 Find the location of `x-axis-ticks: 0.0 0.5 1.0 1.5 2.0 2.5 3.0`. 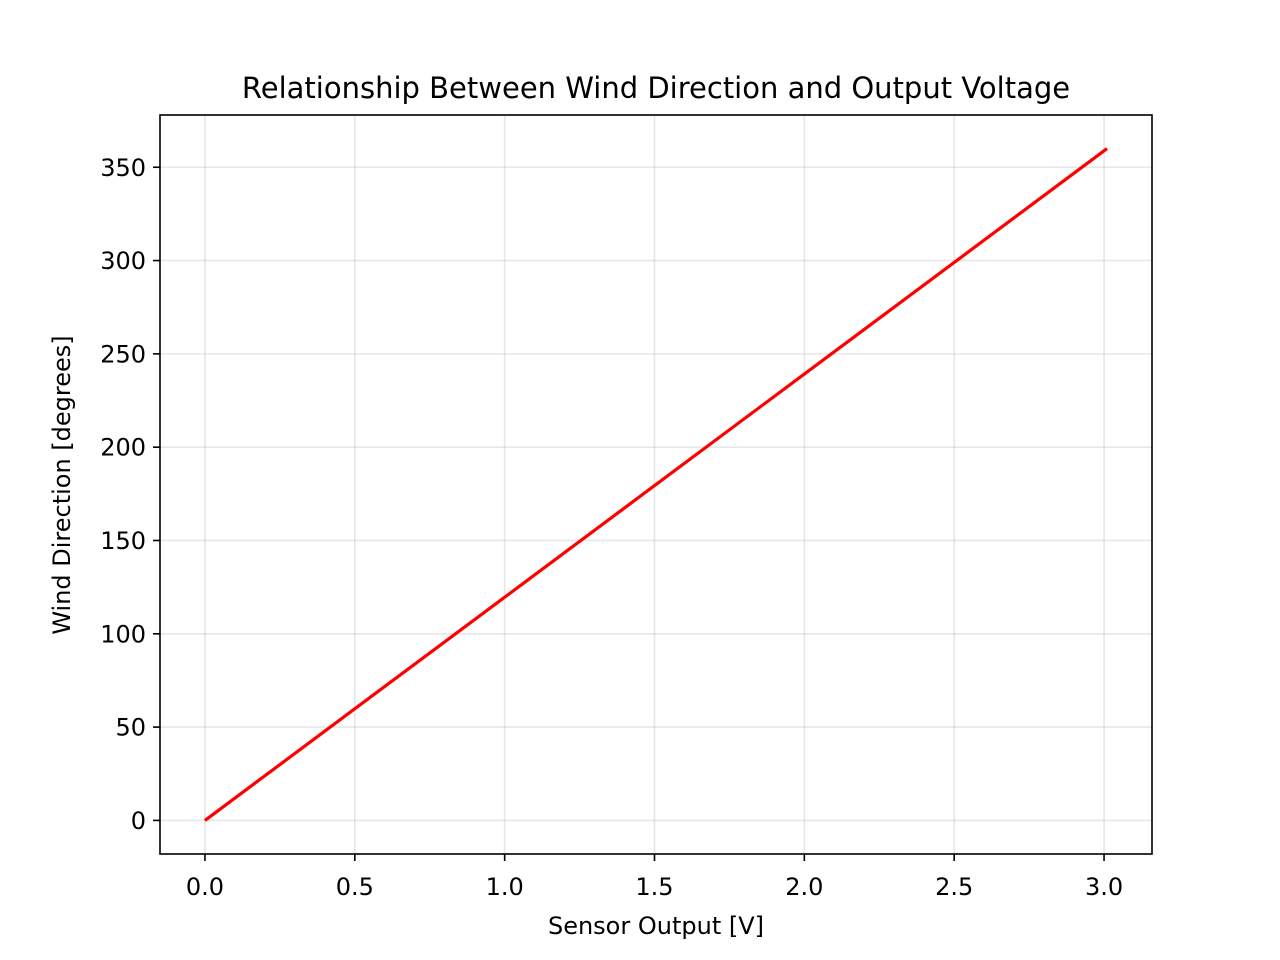

x-axis-ticks: 0.0 0.5 1.0 1.5 2.0 2.5 3.0 is located at coordinates (654, 877).